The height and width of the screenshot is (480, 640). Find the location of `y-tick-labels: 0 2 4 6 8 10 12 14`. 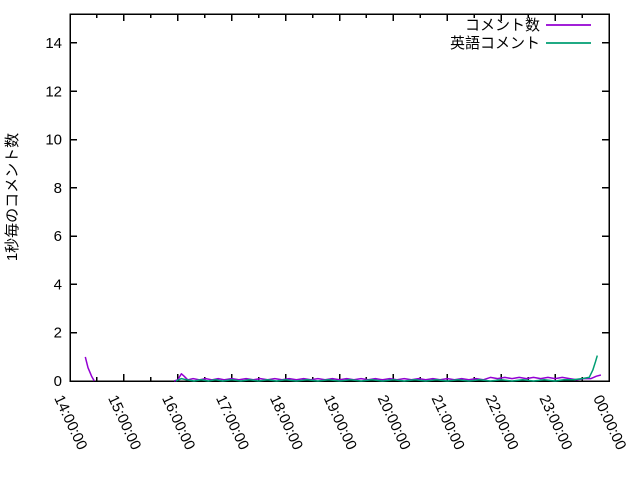

y-tick-labels: 0 2 4 6 8 10 12 14 is located at coordinates (53, 212).